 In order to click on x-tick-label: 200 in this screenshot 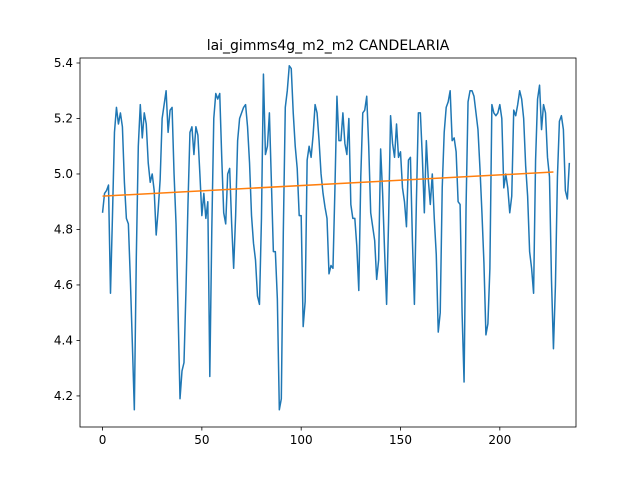, I will do `click(499, 440)`.